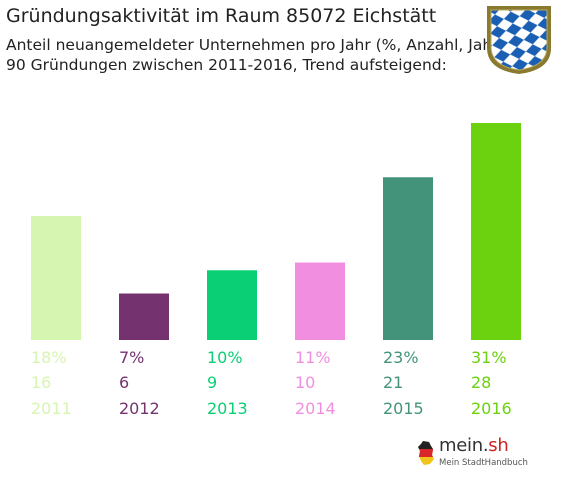  I want to click on bavarian-lozenge-crest-icon, so click(519, 40).